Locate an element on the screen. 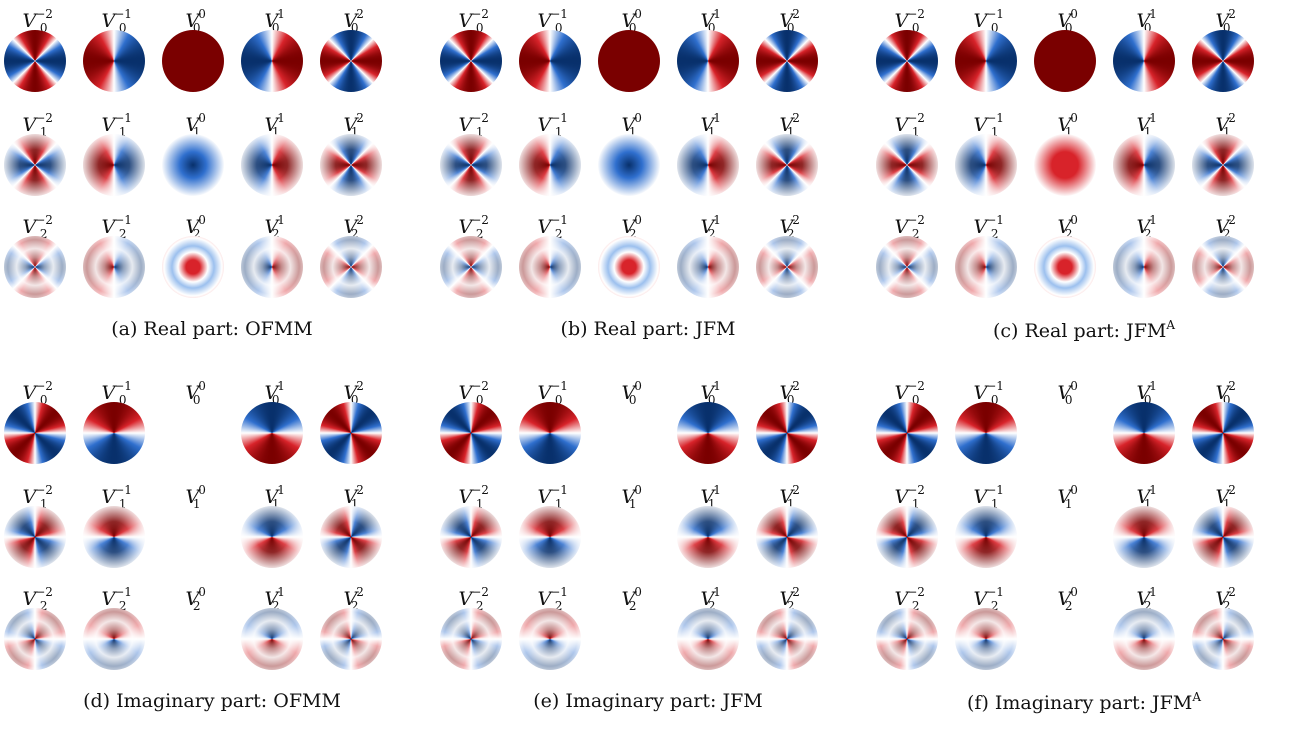 This screenshot has width=1289, height=738. basis-cell-n0-m2: V20 is located at coordinates (1223, 52).